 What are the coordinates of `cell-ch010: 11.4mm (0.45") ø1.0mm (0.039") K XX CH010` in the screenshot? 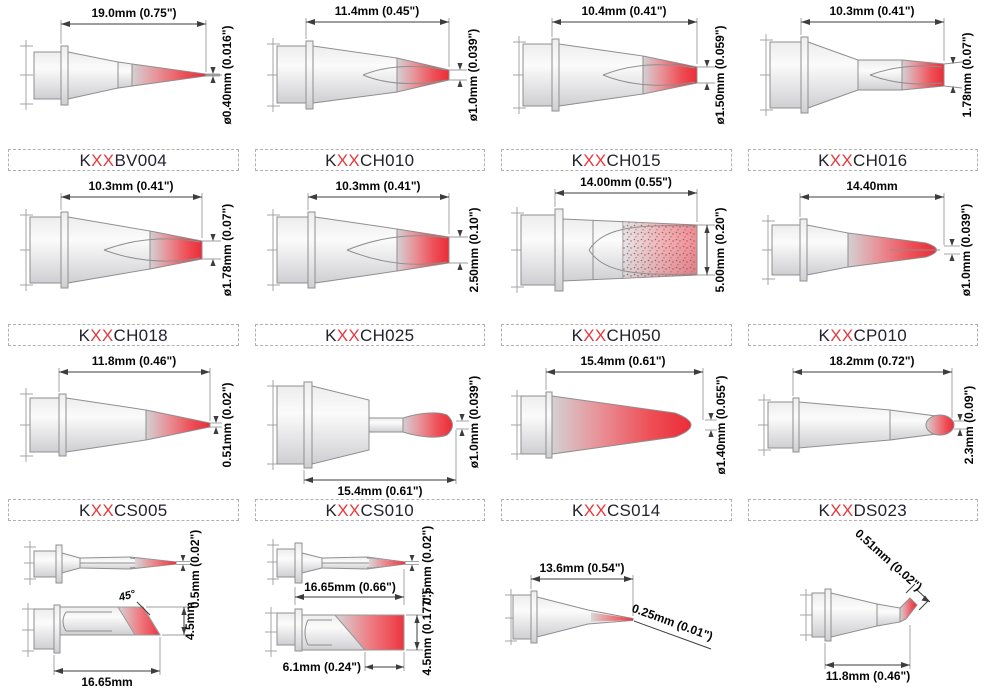 It's located at (370, 87).